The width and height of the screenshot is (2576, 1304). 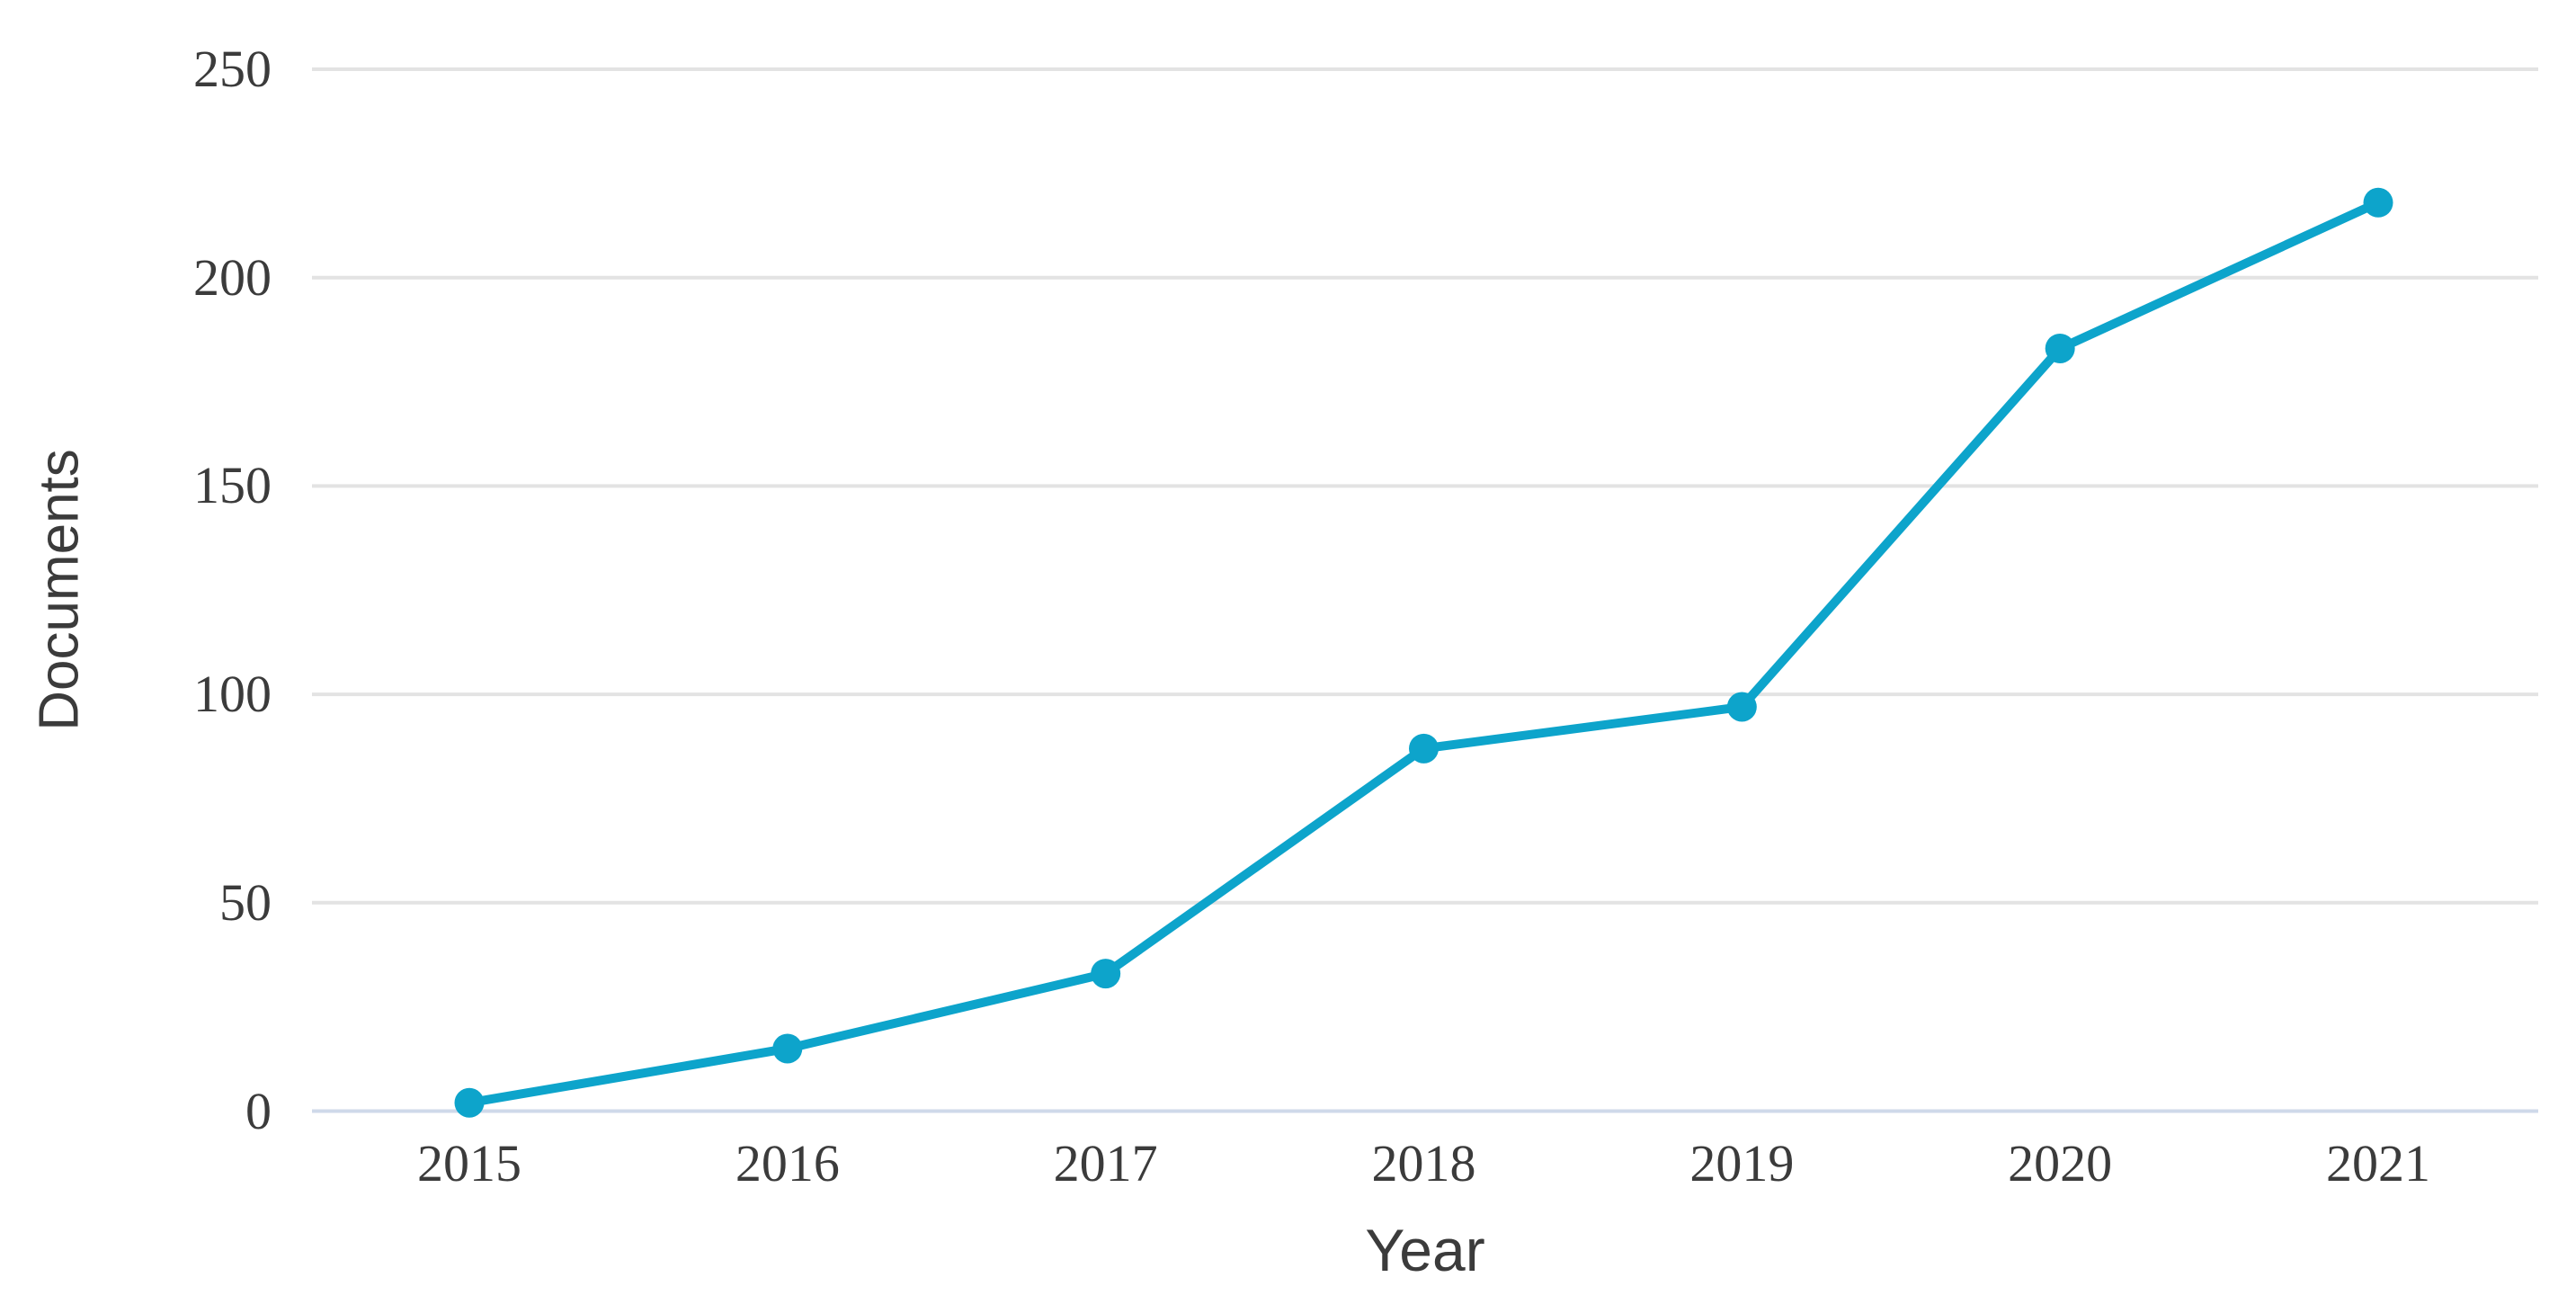 What do you see at coordinates (233, 69) in the screenshot?
I see `y-tick-label: 250` at bounding box center [233, 69].